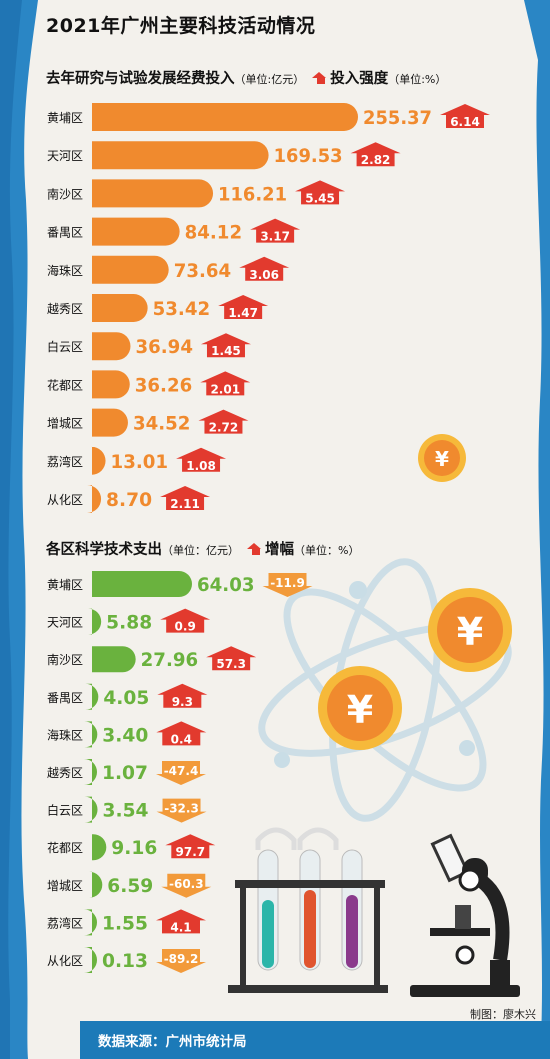  Describe the element at coordinates (65, 773) in the screenshot. I see `category-label: 越秀区` at that location.